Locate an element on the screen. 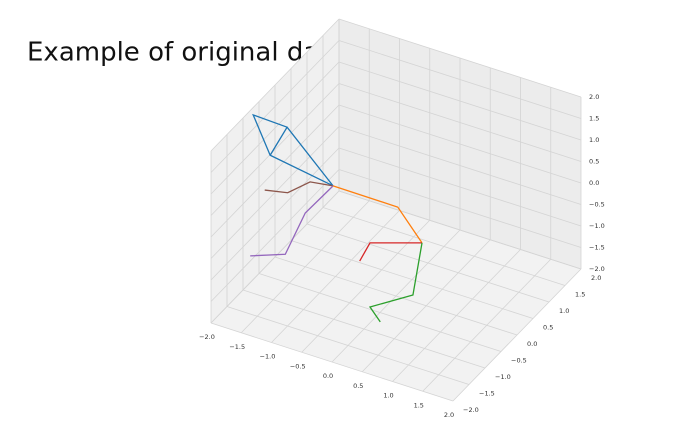 The height and width of the screenshot is (429, 675). y-tick-label: 2.0 is located at coordinates (596, 278).